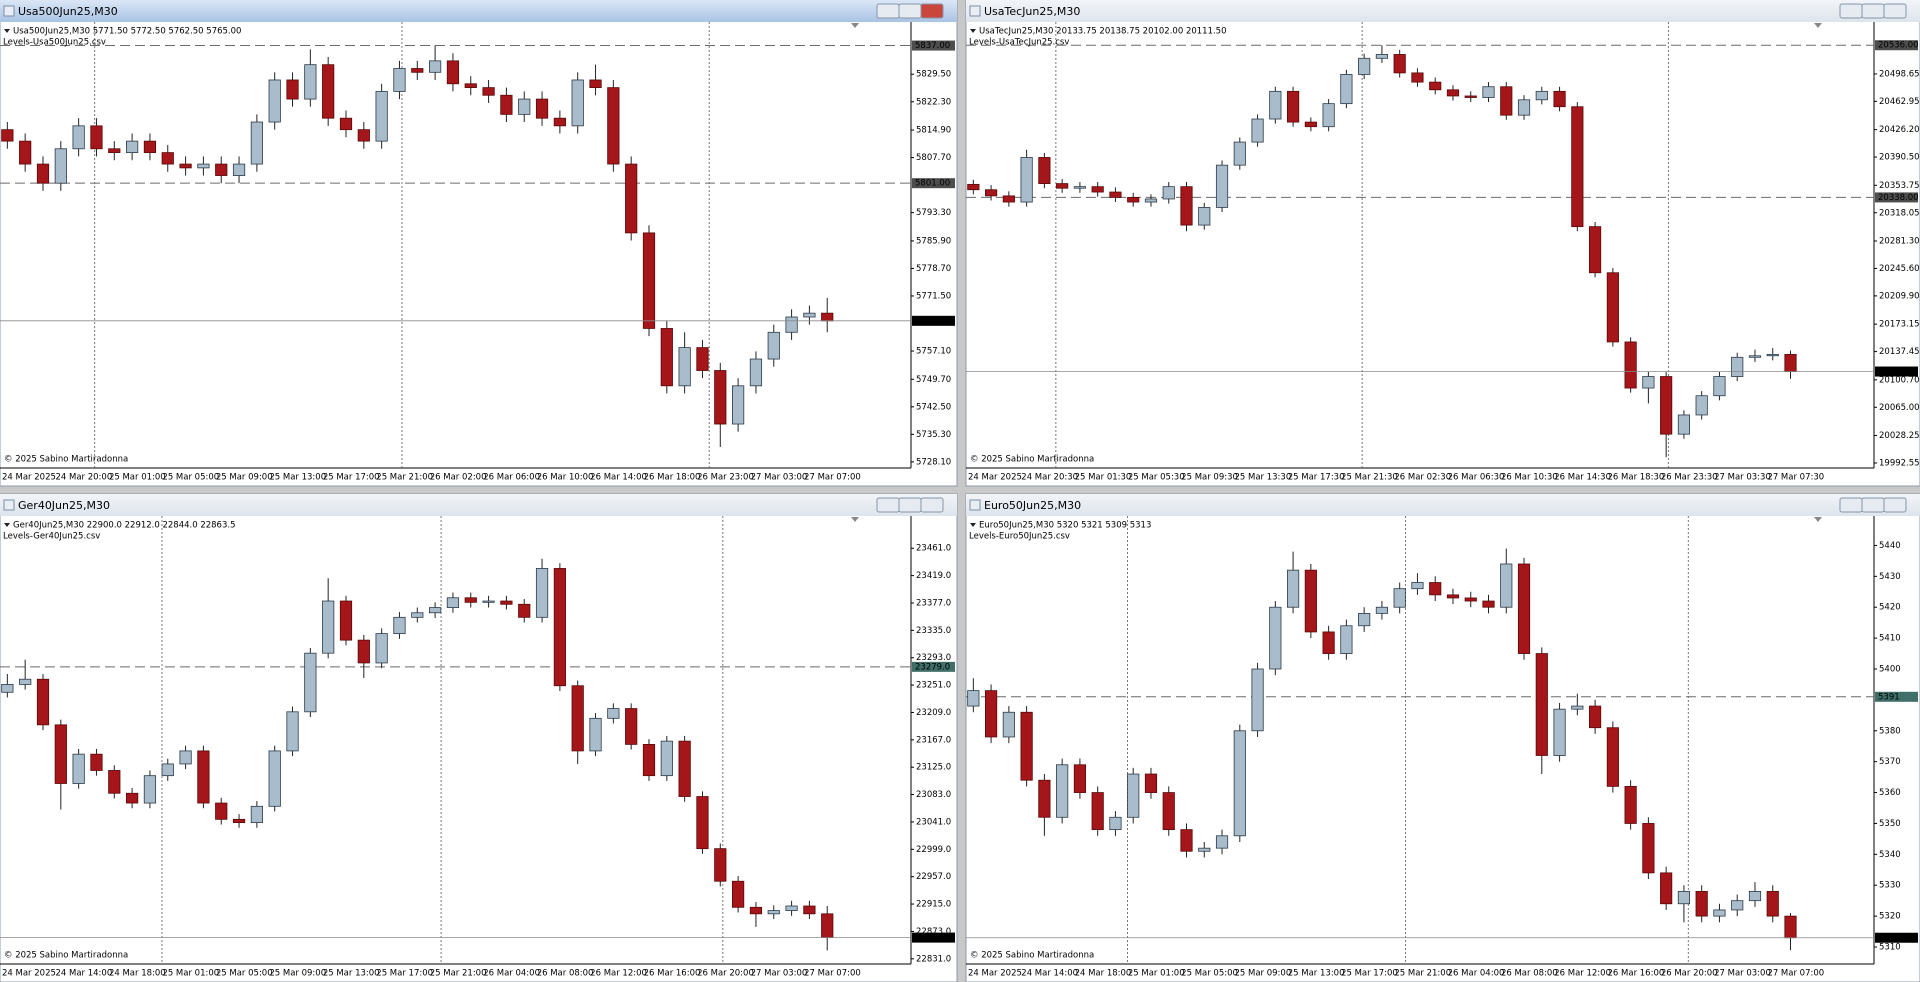 This screenshot has height=982, width=1920. What do you see at coordinates (1890, 793) in the screenshot?
I see `y-tick-label: 5360` at bounding box center [1890, 793].